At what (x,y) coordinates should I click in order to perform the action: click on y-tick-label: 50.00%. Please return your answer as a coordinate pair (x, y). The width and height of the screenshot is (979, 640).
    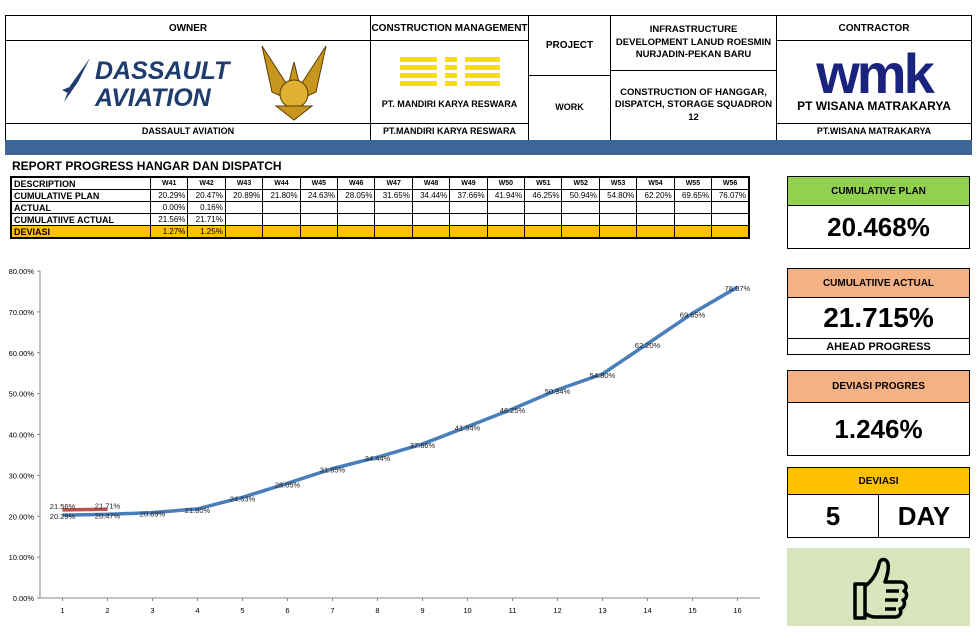
    Looking at the image, I should click on (22, 394).